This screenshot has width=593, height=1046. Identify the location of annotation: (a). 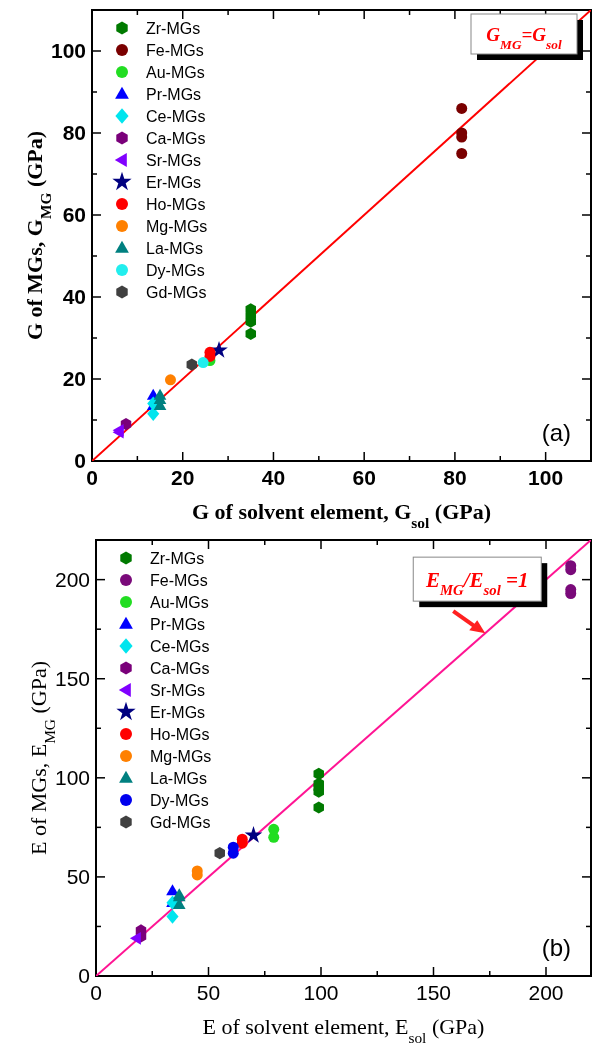
(556, 432).